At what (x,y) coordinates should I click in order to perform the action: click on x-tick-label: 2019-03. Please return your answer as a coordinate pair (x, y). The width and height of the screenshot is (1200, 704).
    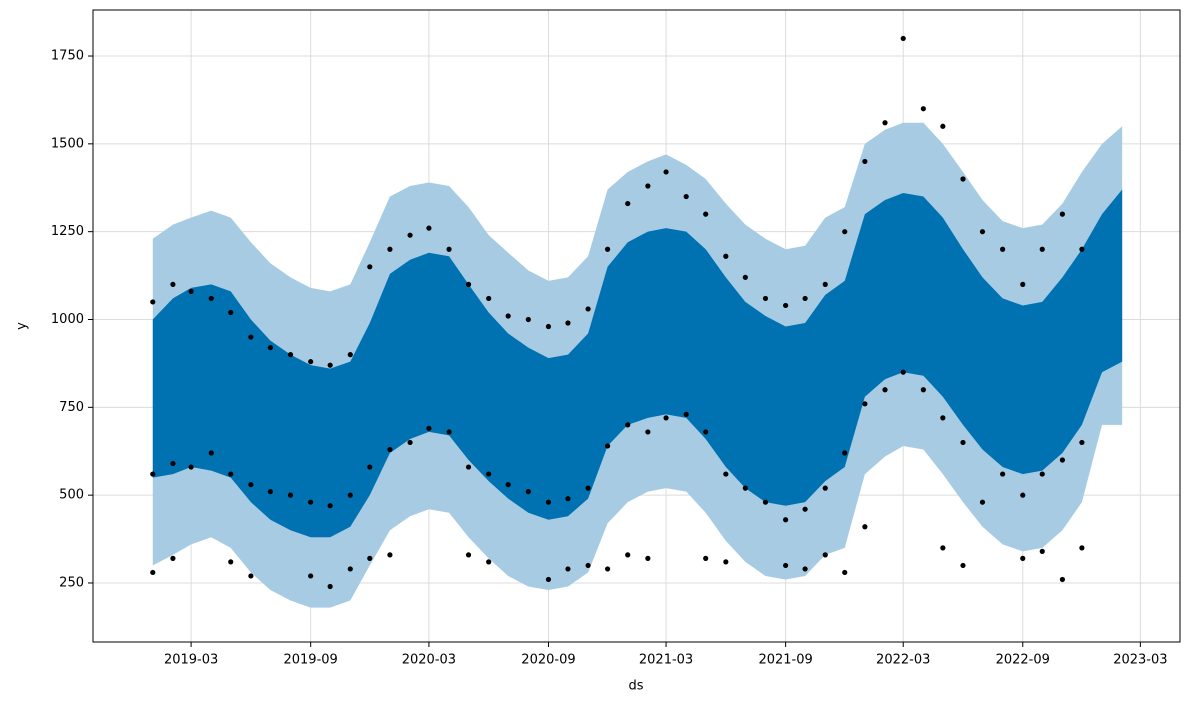
    Looking at the image, I should click on (191, 660).